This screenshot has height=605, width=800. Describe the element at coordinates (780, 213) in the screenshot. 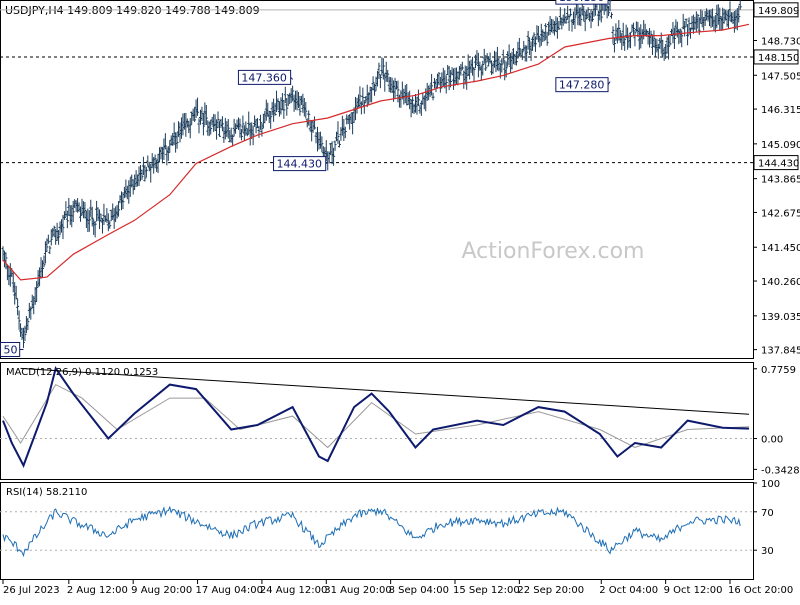

I see `price-tick-label: 142.675` at that location.